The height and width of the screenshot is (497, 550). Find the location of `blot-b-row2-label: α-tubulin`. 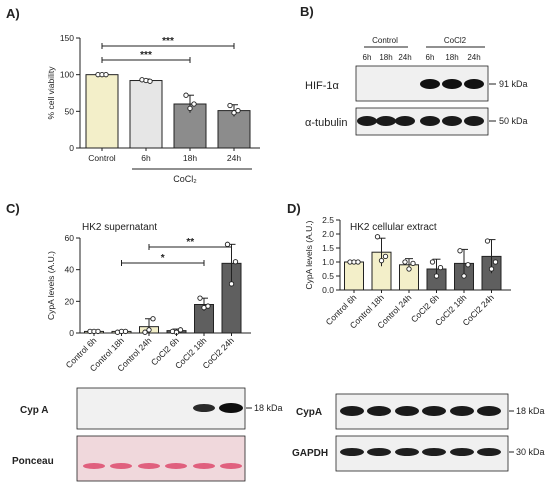

blot-b-row2-label: α-tubulin is located at coordinates (326, 123).